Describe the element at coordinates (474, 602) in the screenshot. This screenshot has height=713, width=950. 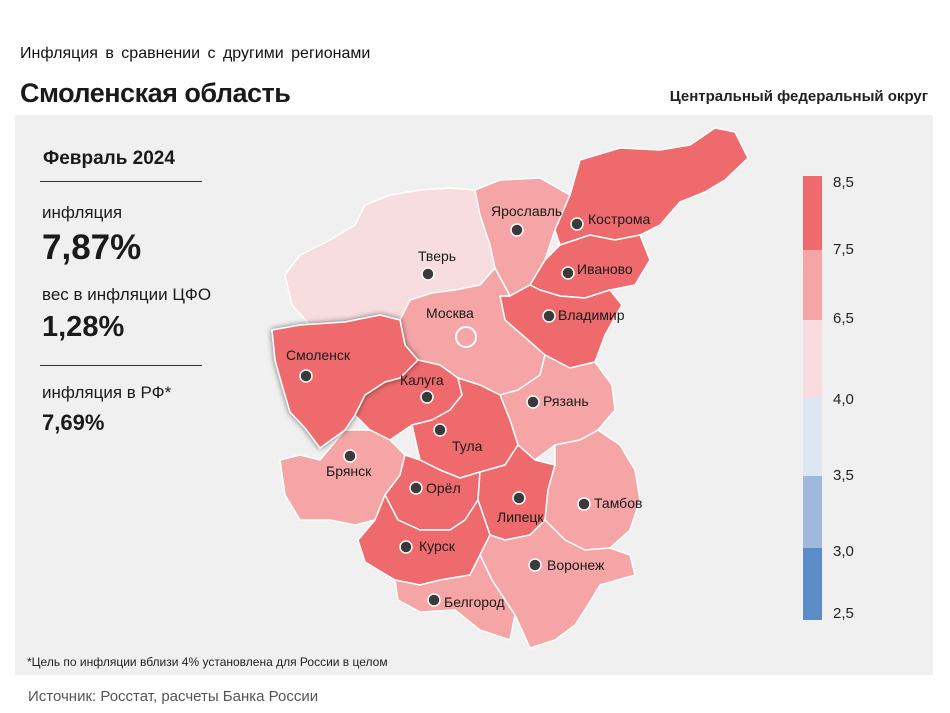
I see `city-label: Белгород` at that location.